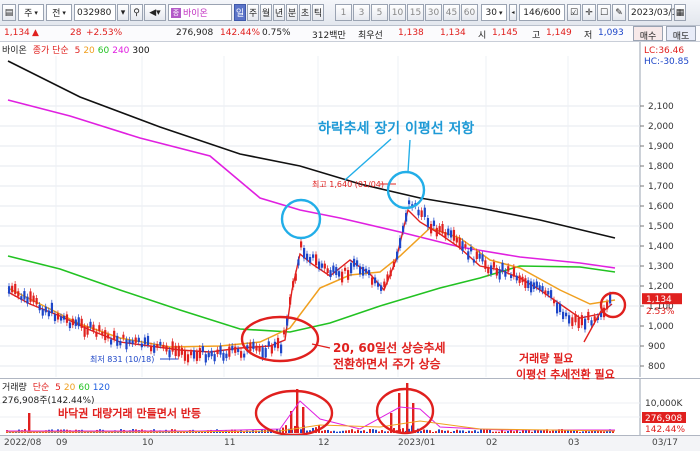 This screenshot has height=451, width=700. Describe the element at coordinates (266, 12) in the screenshot. I see `period-tab-2: 월` at that location.